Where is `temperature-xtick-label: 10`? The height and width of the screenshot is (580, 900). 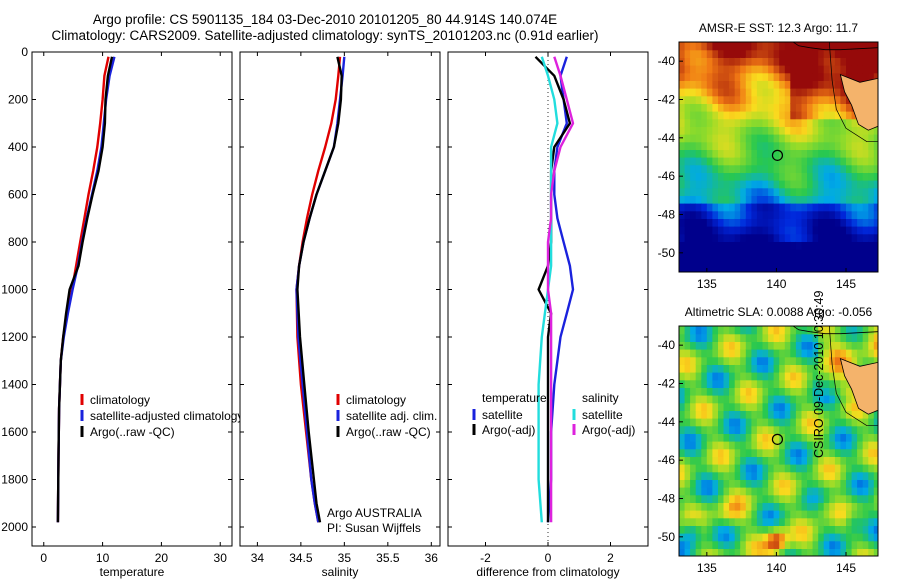 temperature-xtick-label: 10 is located at coordinates (103, 558).